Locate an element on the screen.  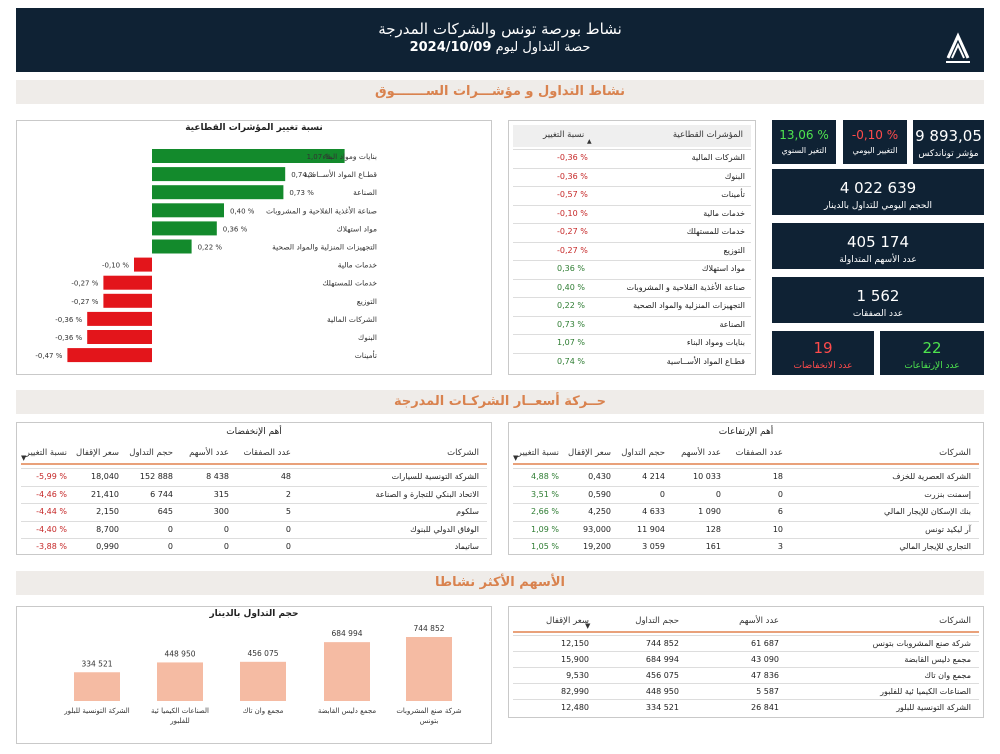
company-name: سلكوم is located at coordinates (467, 511).